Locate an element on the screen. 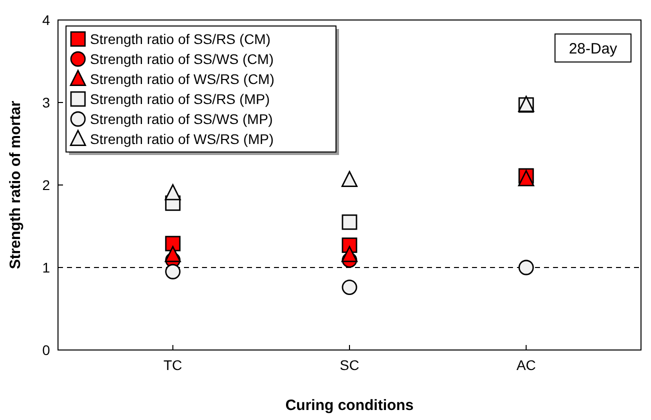 The height and width of the screenshot is (420, 651). y-axis-title: Strength ratio of mortar is located at coordinates (15, 185).